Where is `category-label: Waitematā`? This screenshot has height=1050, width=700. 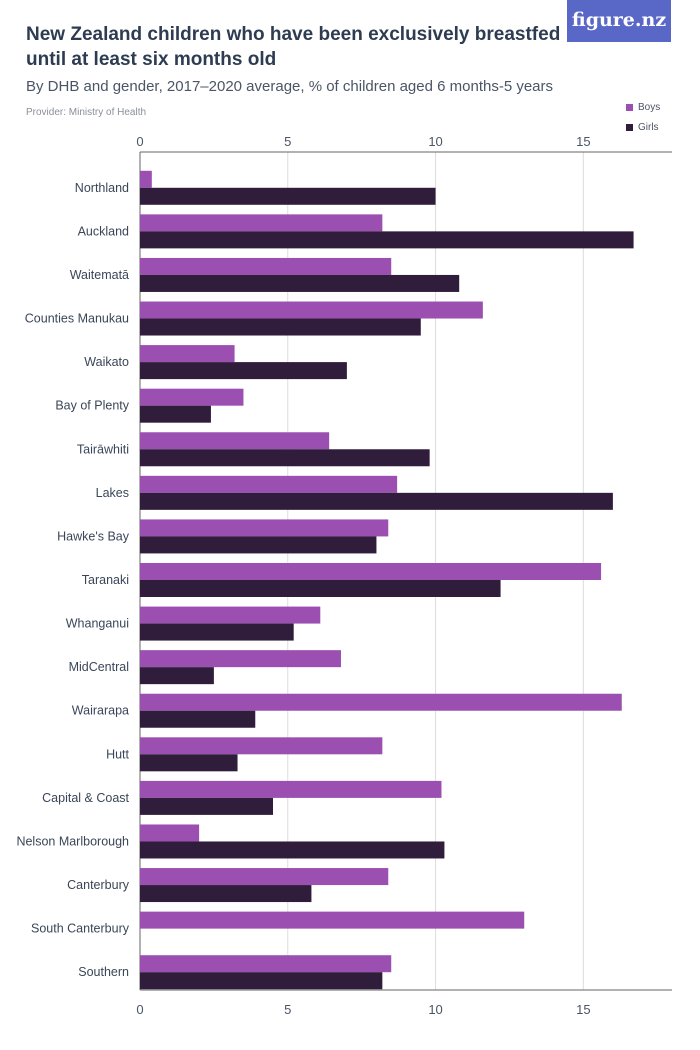
category-label: Waitematā is located at coordinates (99, 275).